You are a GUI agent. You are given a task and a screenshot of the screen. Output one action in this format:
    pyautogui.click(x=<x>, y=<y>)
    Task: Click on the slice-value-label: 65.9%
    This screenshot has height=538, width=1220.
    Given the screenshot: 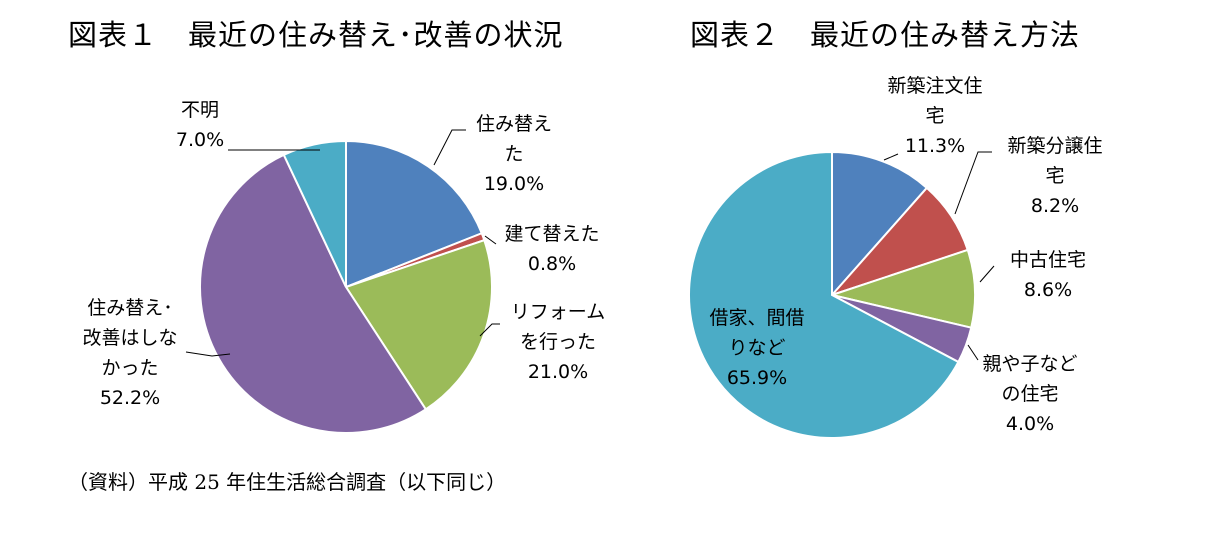 What is the action you would take?
    pyautogui.click(x=757, y=378)
    